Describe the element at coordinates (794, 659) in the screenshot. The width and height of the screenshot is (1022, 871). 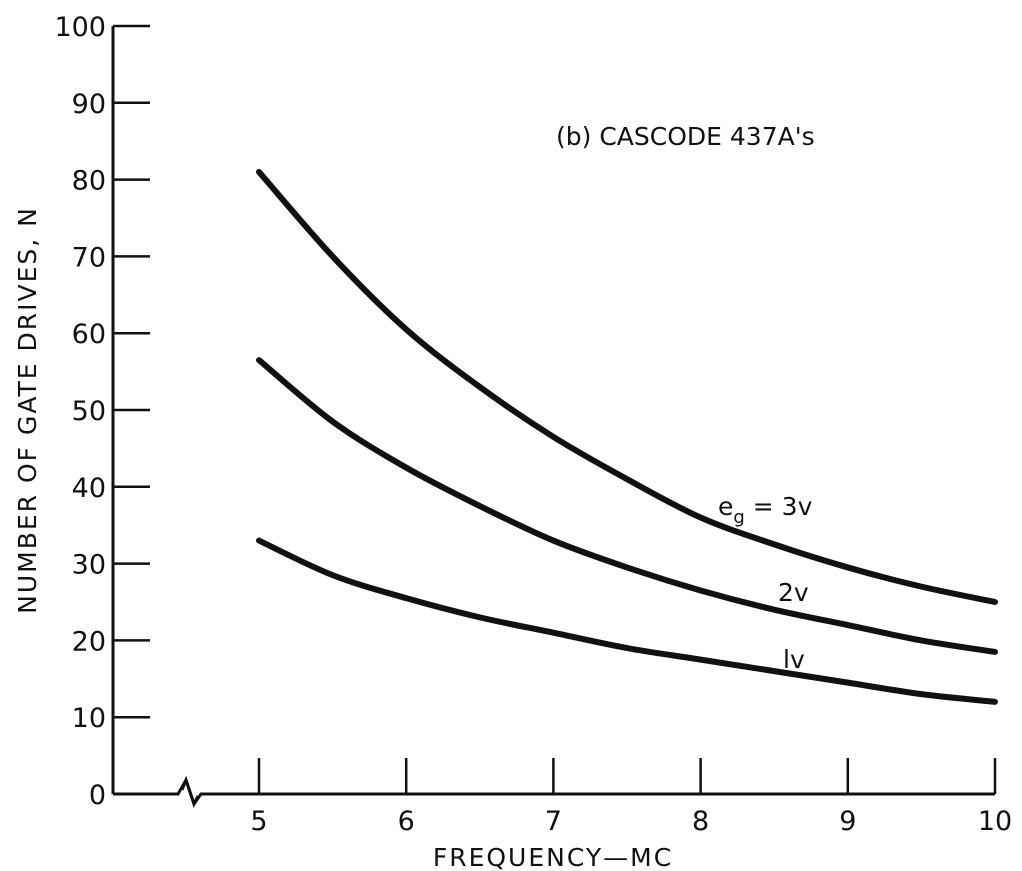
I see `series-label-3: lv` at that location.